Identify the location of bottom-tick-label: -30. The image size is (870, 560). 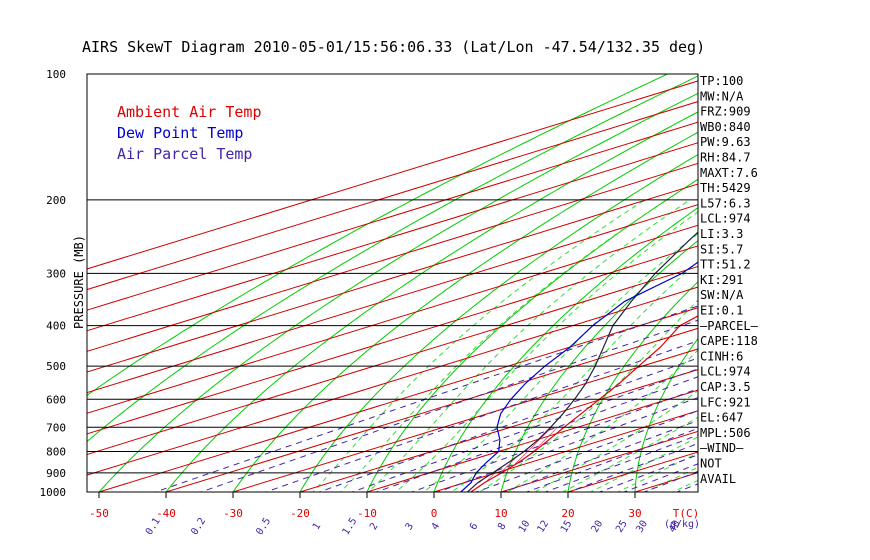
(233, 513).